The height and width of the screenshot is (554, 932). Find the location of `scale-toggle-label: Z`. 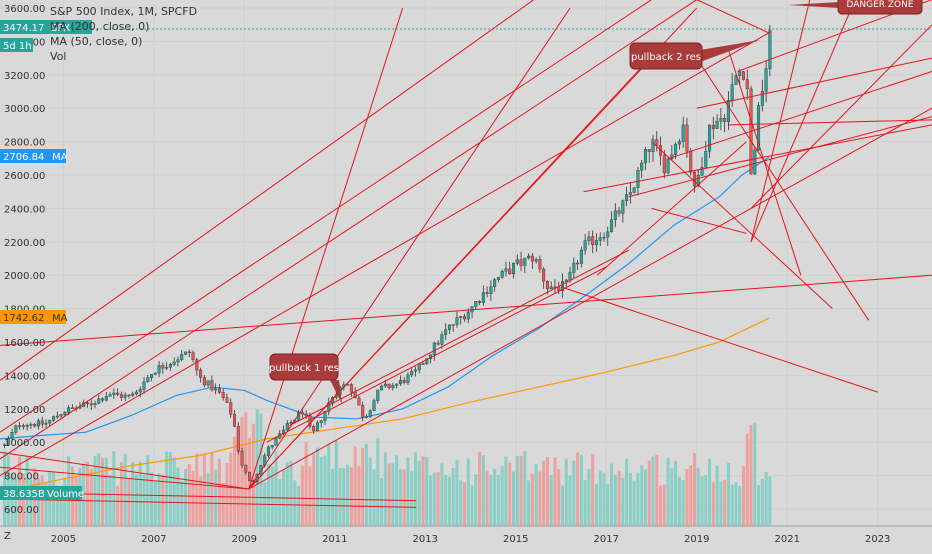

scale-toggle-label: Z is located at coordinates (7, 536).